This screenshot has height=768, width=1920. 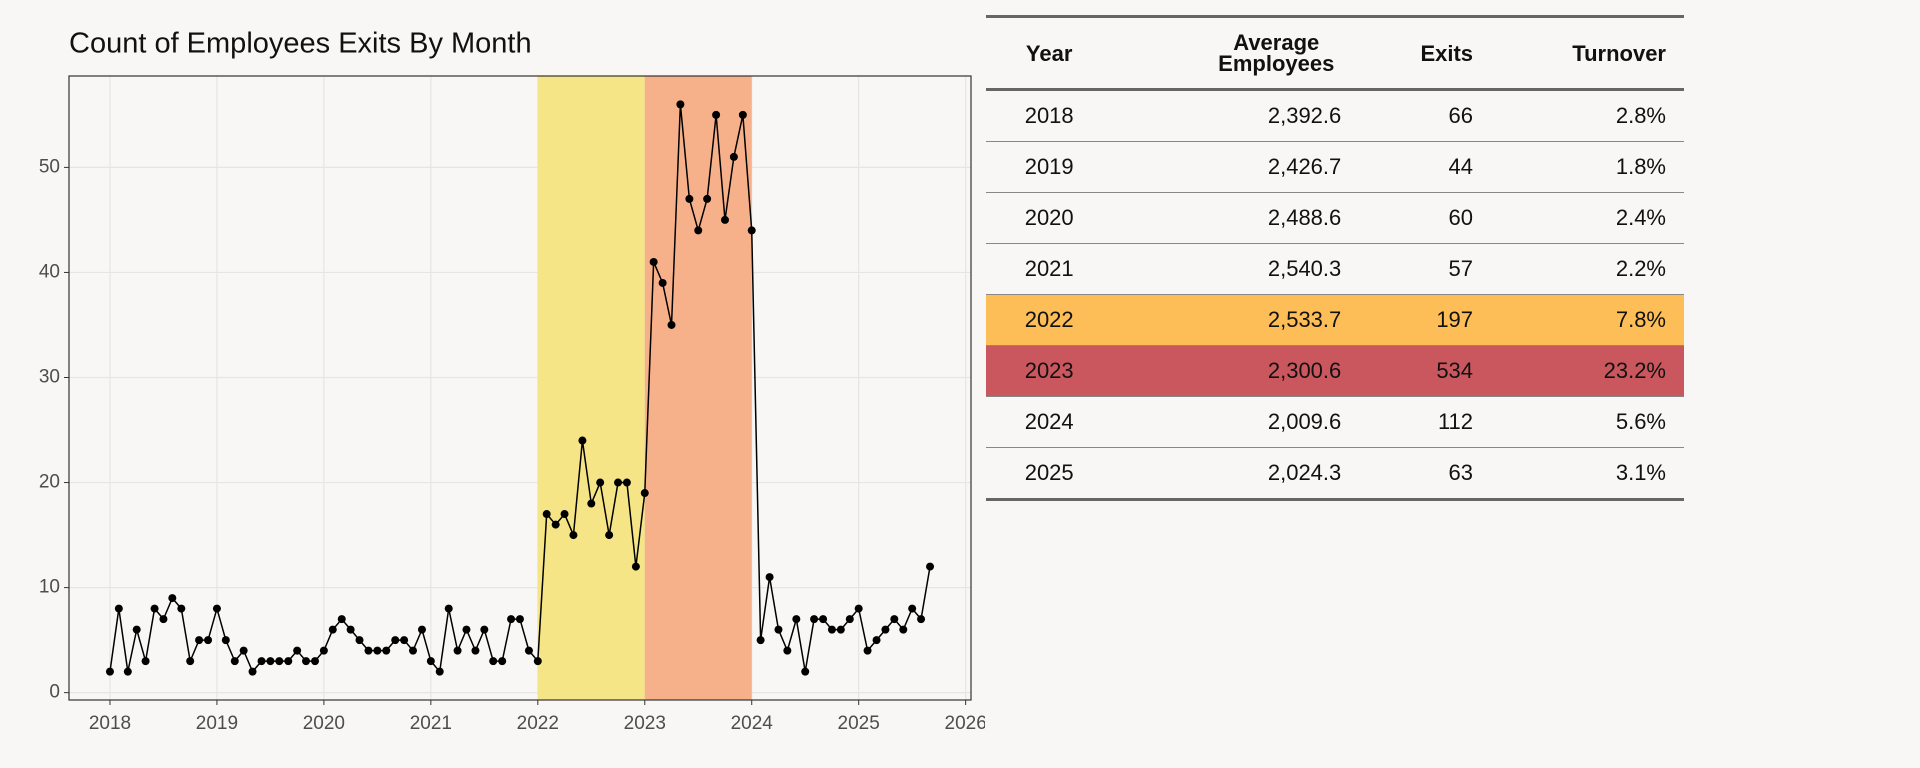 What do you see at coordinates (1587, 269) in the screenshot?
I see `table-cell: 2.2%` at bounding box center [1587, 269].